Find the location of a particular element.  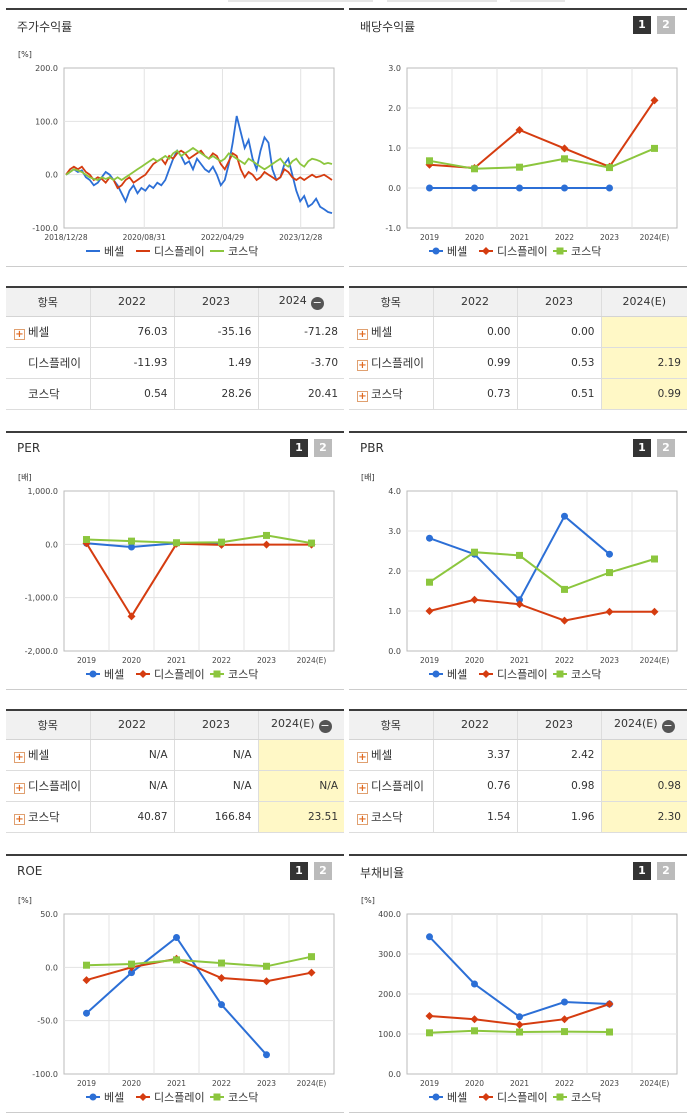

y-tick-label: -100.0 is located at coordinates (45, 1074).